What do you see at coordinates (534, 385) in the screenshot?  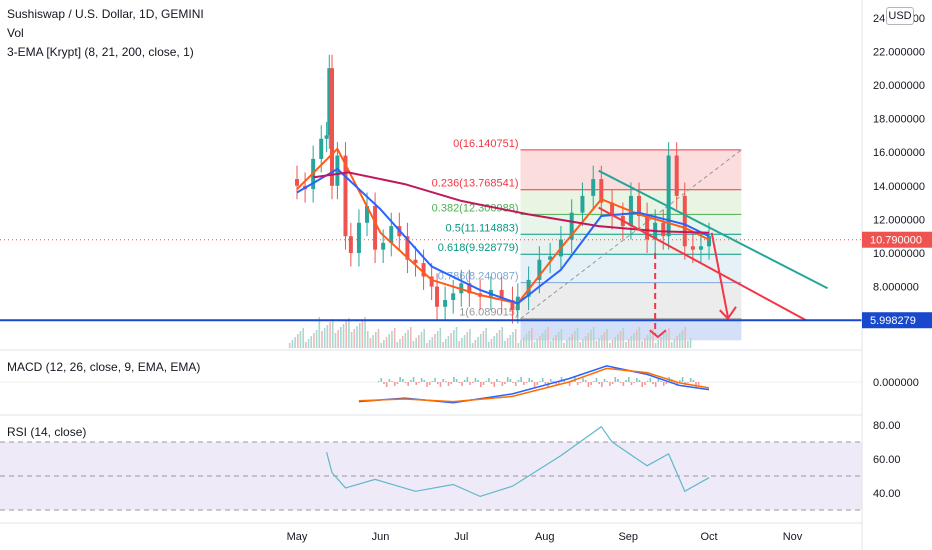 I see `macd-signal-line` at bounding box center [534, 385].